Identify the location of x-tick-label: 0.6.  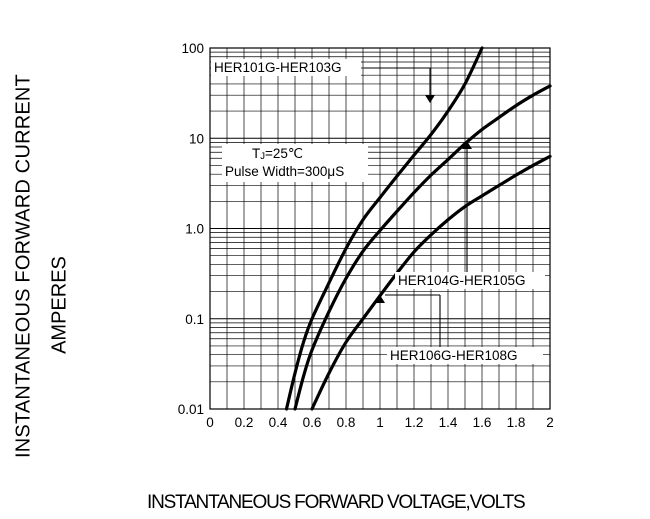
(312, 422).